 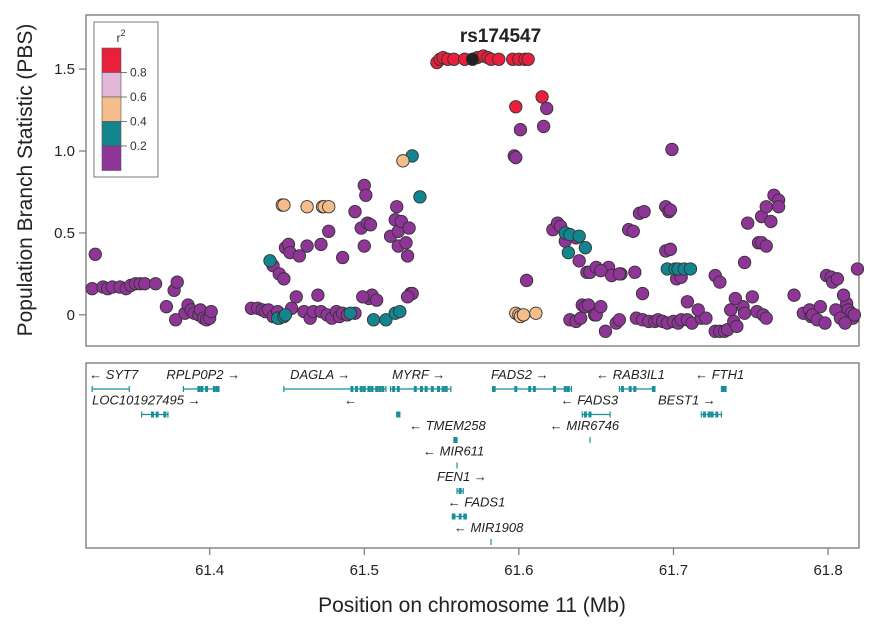 I want to click on x-tick-label: 61.4, so click(x=209, y=570).